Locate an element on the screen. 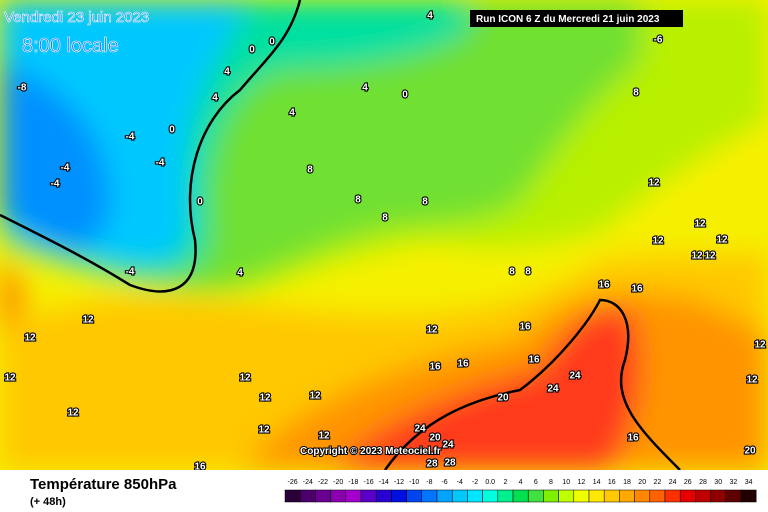  scale-label: -26 is located at coordinates (293, 482).